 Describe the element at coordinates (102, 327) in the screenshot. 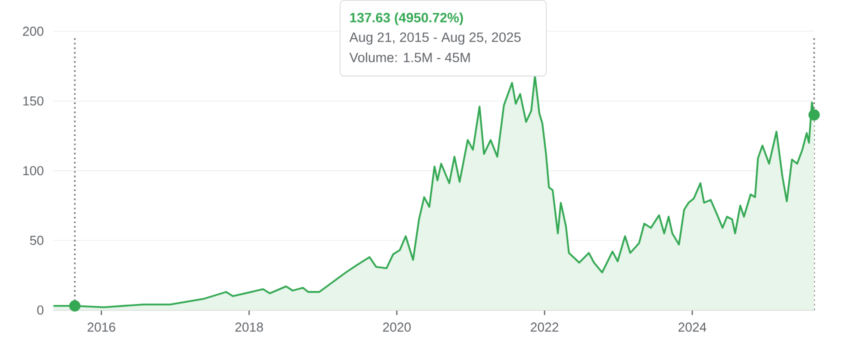

I see `x-tick-label: 2016` at that location.